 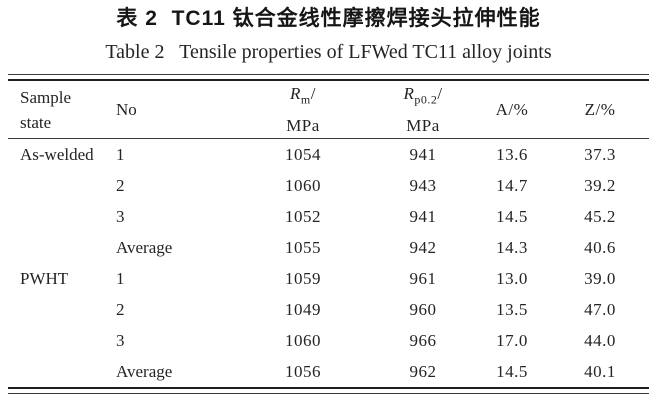 I want to click on cell-sample-state: As-welded, so click(x=57, y=154).